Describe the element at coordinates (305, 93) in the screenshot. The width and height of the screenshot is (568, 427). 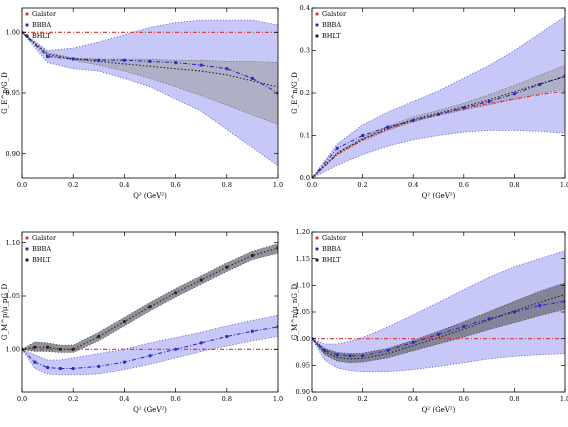
I see `y-tick-label: 0.2` at that location.